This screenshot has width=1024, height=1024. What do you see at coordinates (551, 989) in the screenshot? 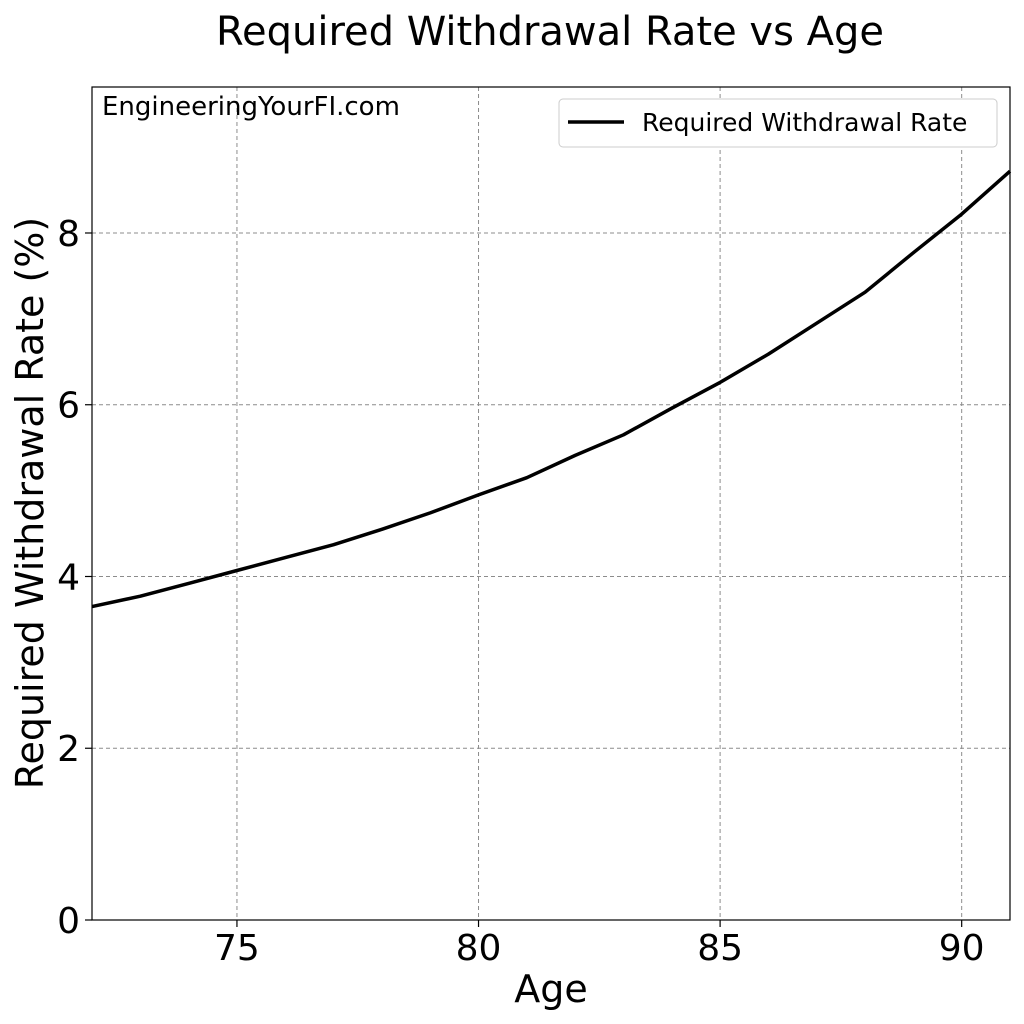
I see `x-axis-label: Age` at bounding box center [551, 989].